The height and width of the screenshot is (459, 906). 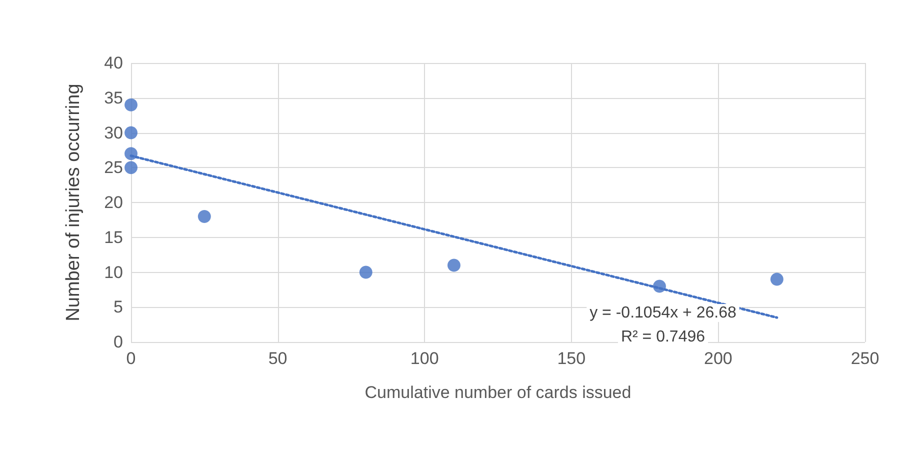 What do you see at coordinates (278, 358) in the screenshot?
I see `x-tick-label: 50` at bounding box center [278, 358].